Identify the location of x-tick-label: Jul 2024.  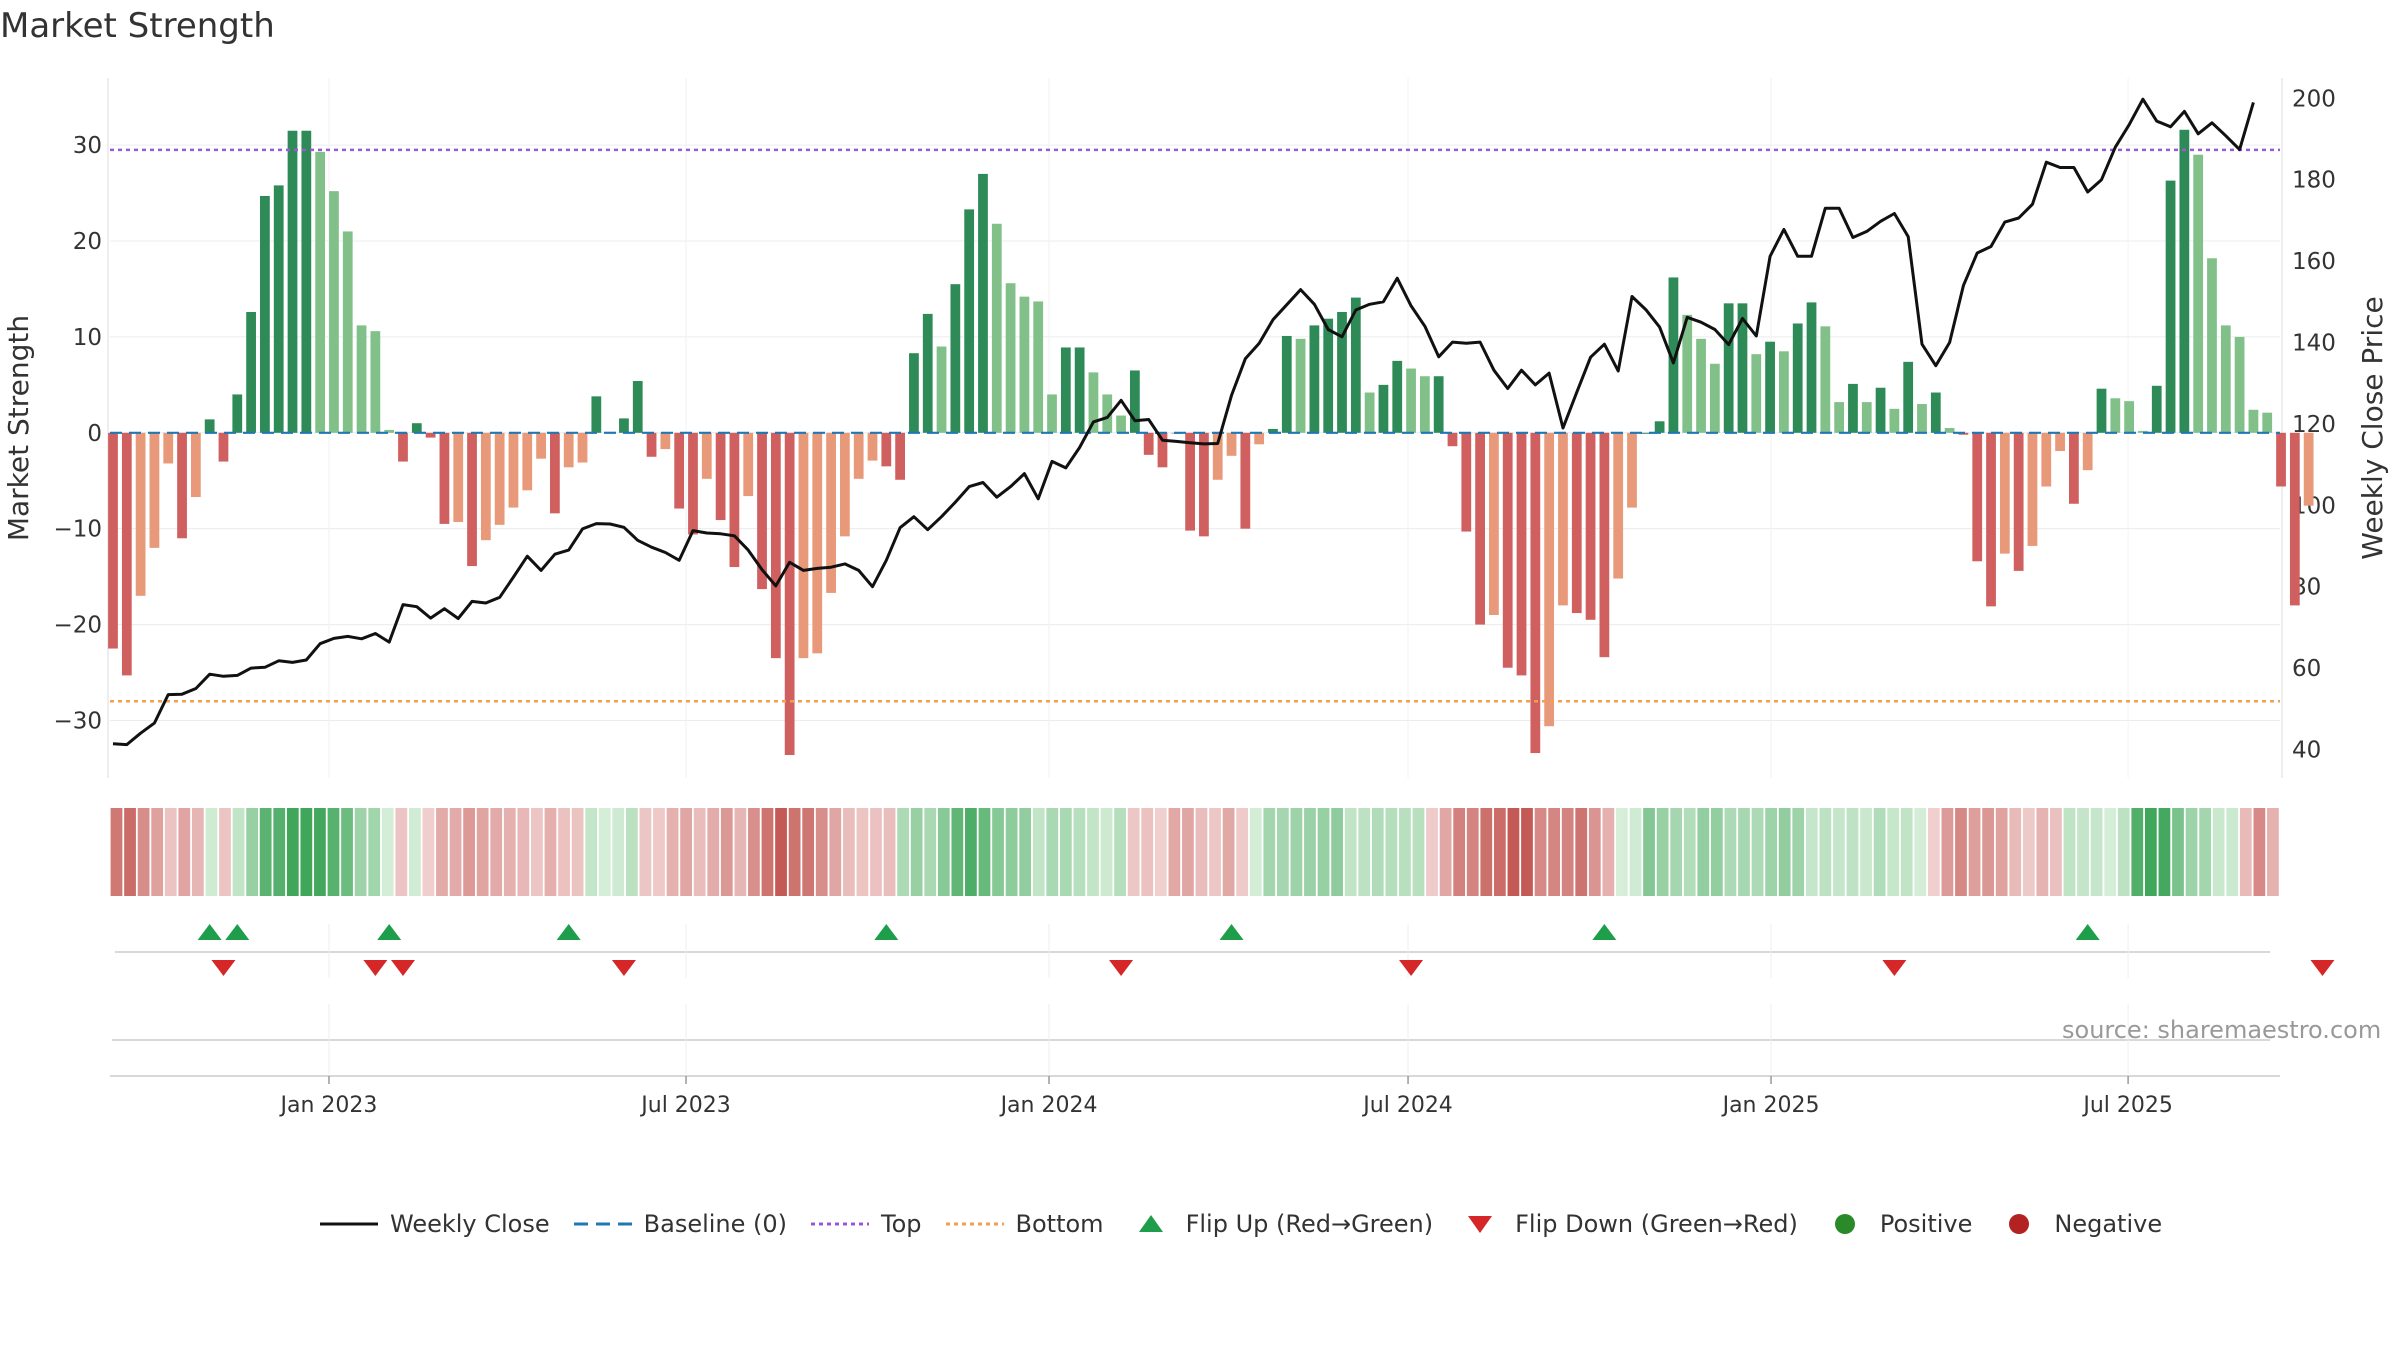
(1407, 1105).